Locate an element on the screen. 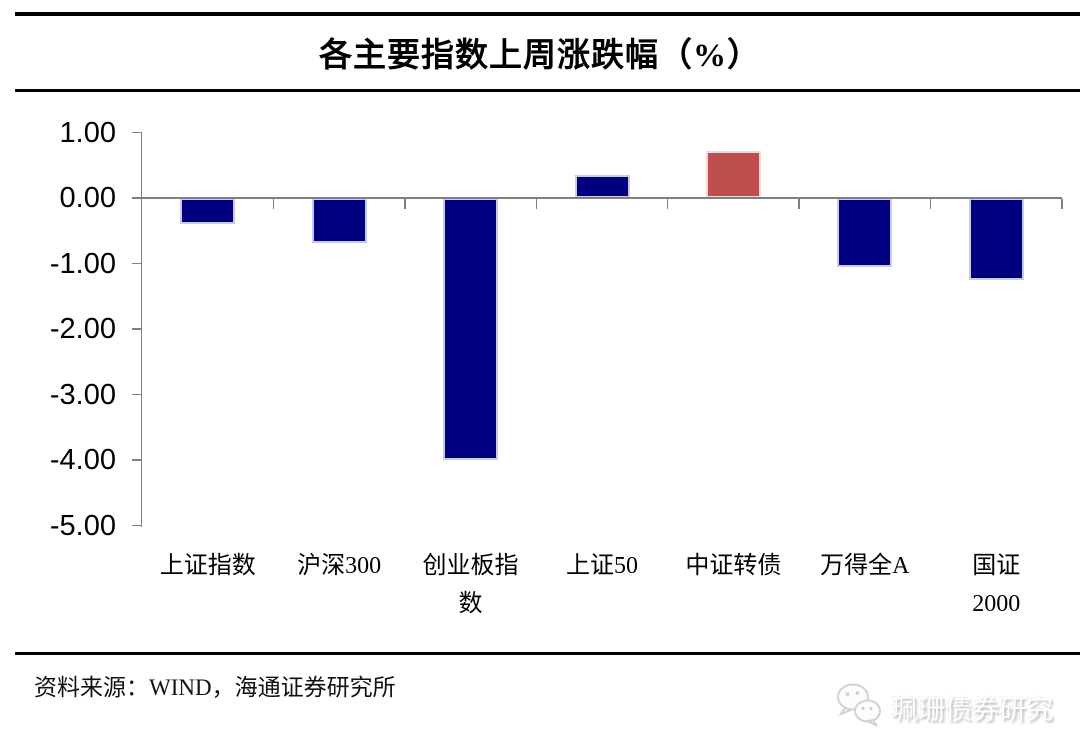  x-tick-label-line: 上证指数 is located at coordinates (207, 566).